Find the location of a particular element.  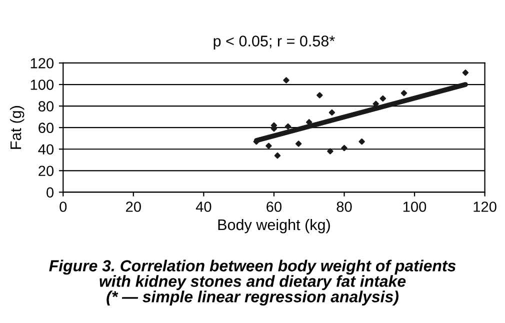

x-tick-label: 0 is located at coordinates (63, 207).